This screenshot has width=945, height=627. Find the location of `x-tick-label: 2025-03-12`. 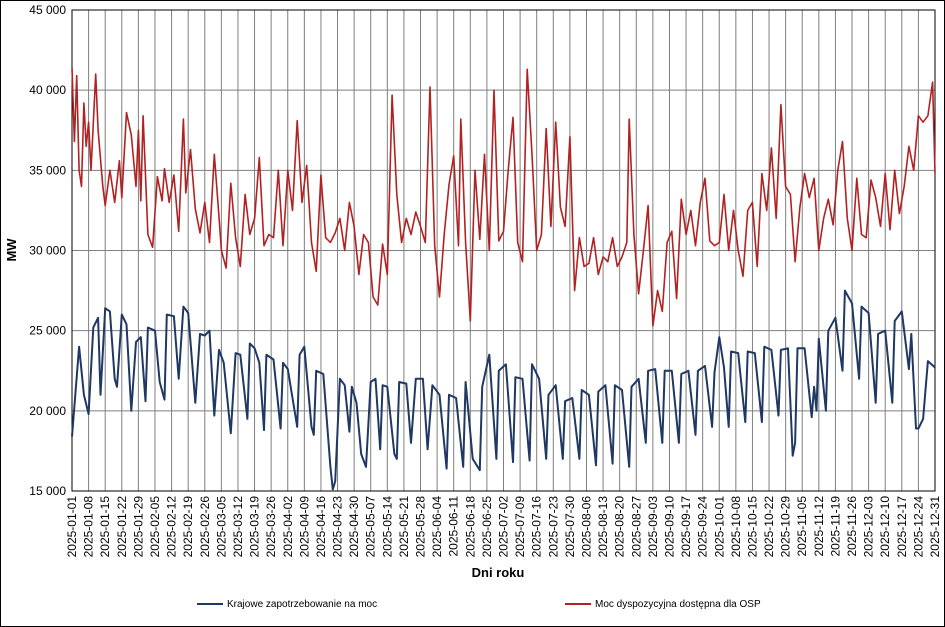

x-tick-label: 2025-03-12 is located at coordinates (238, 527).